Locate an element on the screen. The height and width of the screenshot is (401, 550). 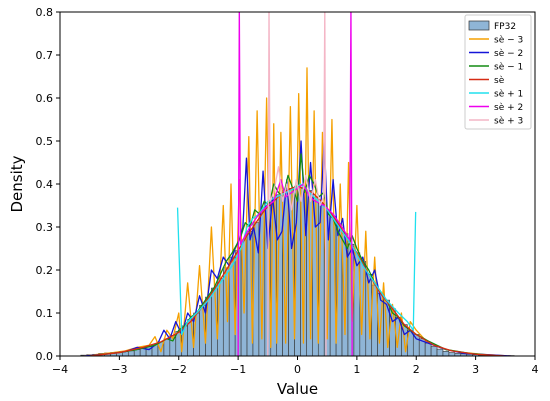
y-axis-ticks: 0.0 0.1 0.2 0.3 0.4 0.5 0.6 0.7 0.8 is located at coordinates (48, 184).